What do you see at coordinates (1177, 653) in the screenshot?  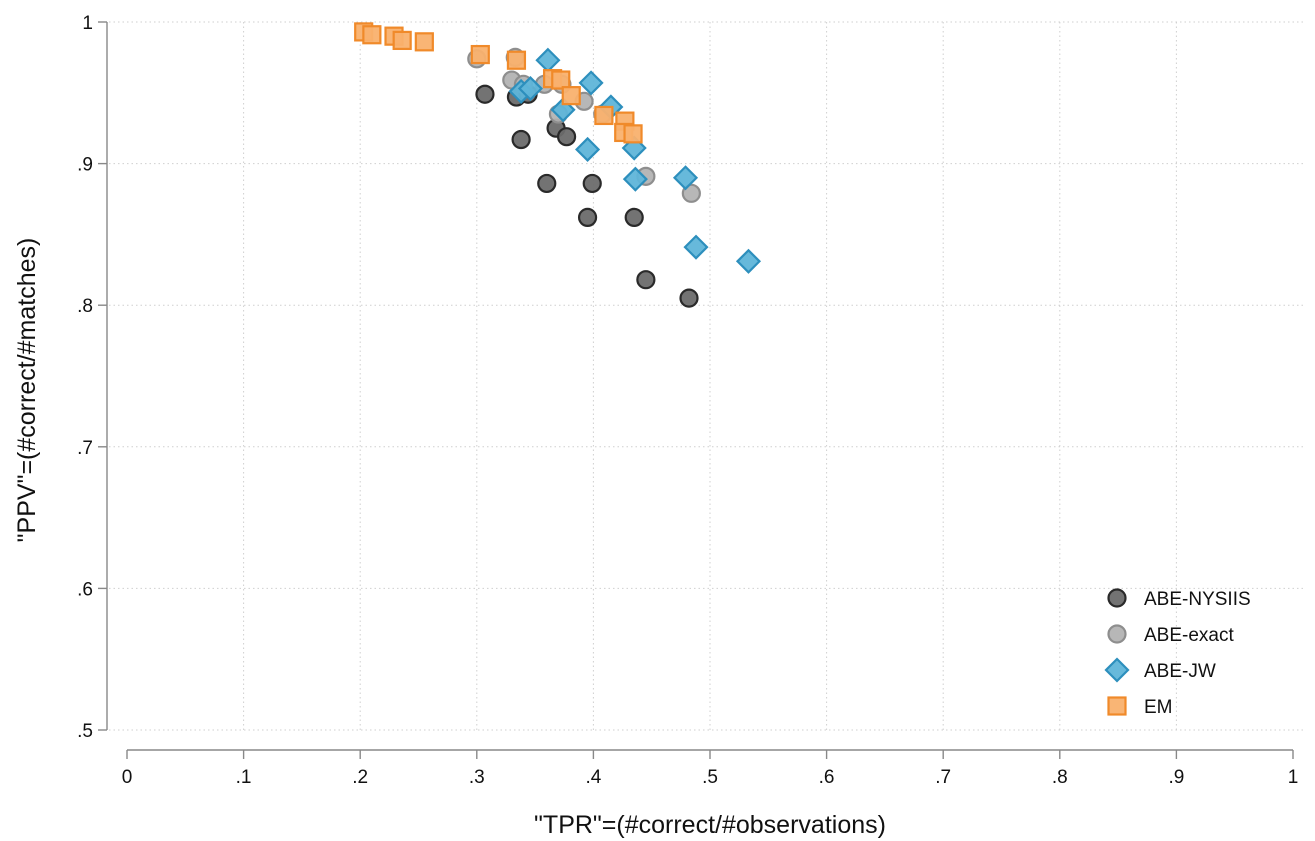 I see `legend: ABE-NYSIIS ABE-exact ABE-JW EM` at bounding box center [1177, 653].